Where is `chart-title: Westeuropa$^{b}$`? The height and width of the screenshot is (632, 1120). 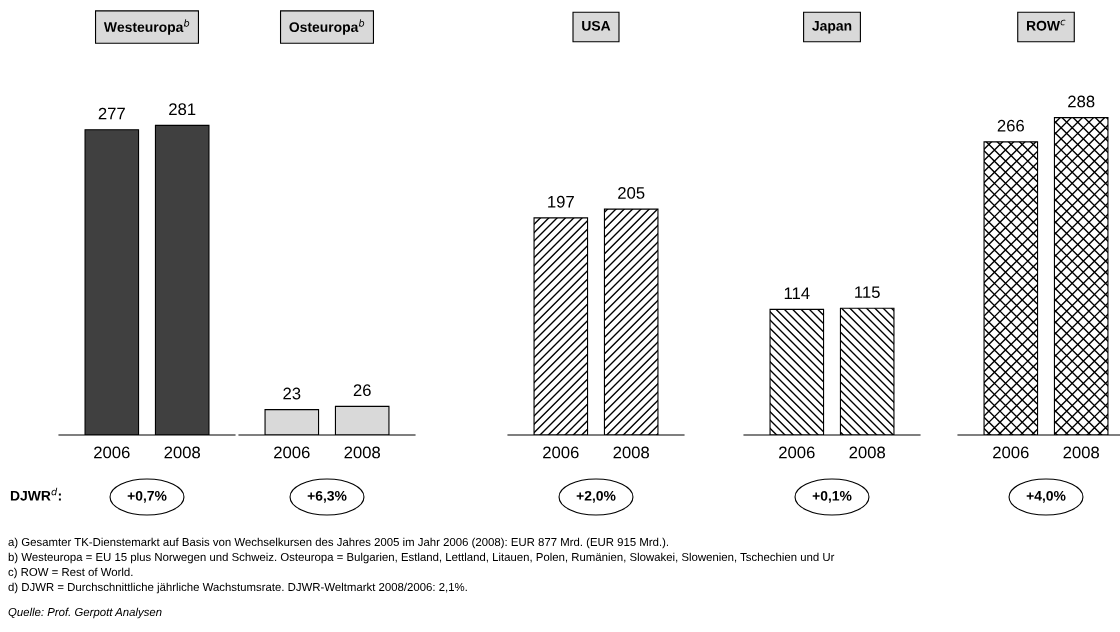 chart-title: Westeuropa$^{b}$ is located at coordinates (146, 27).